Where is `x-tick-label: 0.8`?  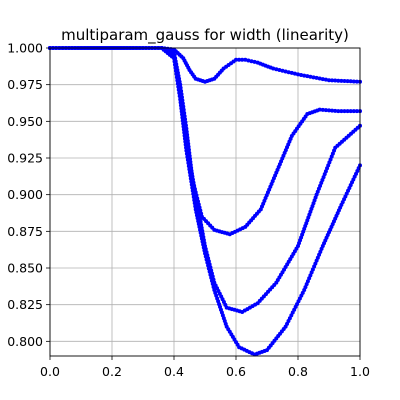 x-tick-label: 0.8 is located at coordinates (298, 371).